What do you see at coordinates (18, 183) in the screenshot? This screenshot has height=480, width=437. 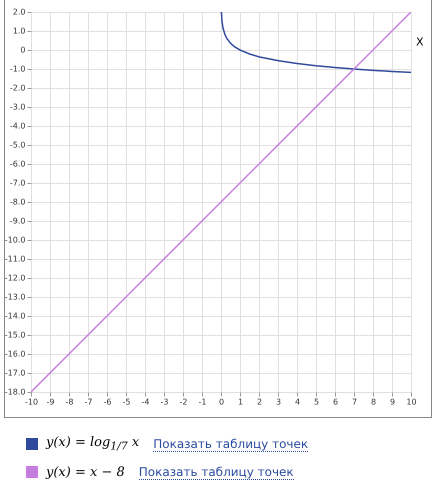 I see `y-tick-label: -7.0` at bounding box center [18, 183].